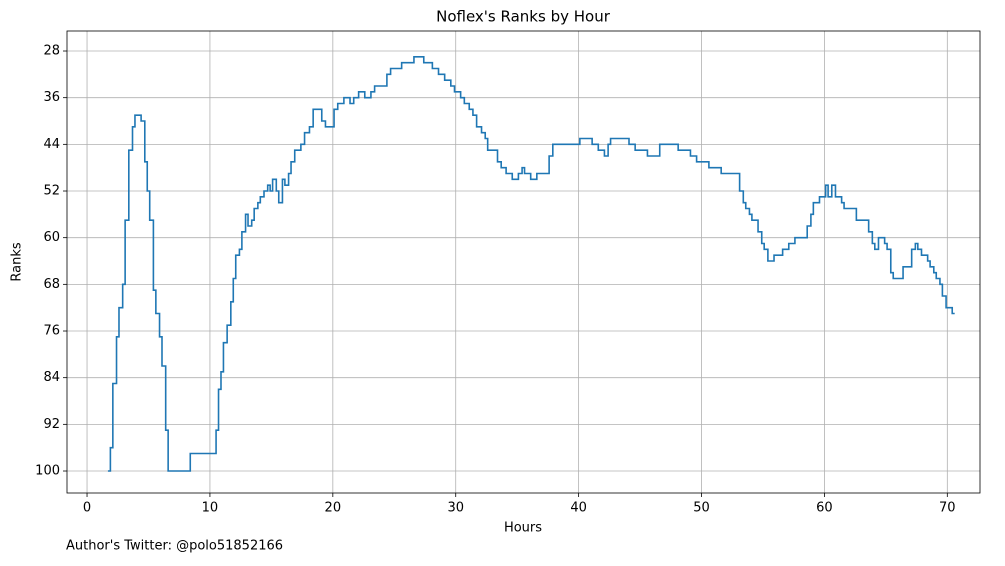  I want to click on footer-note: Author's Twitter: @polo51852166, so click(174, 546).